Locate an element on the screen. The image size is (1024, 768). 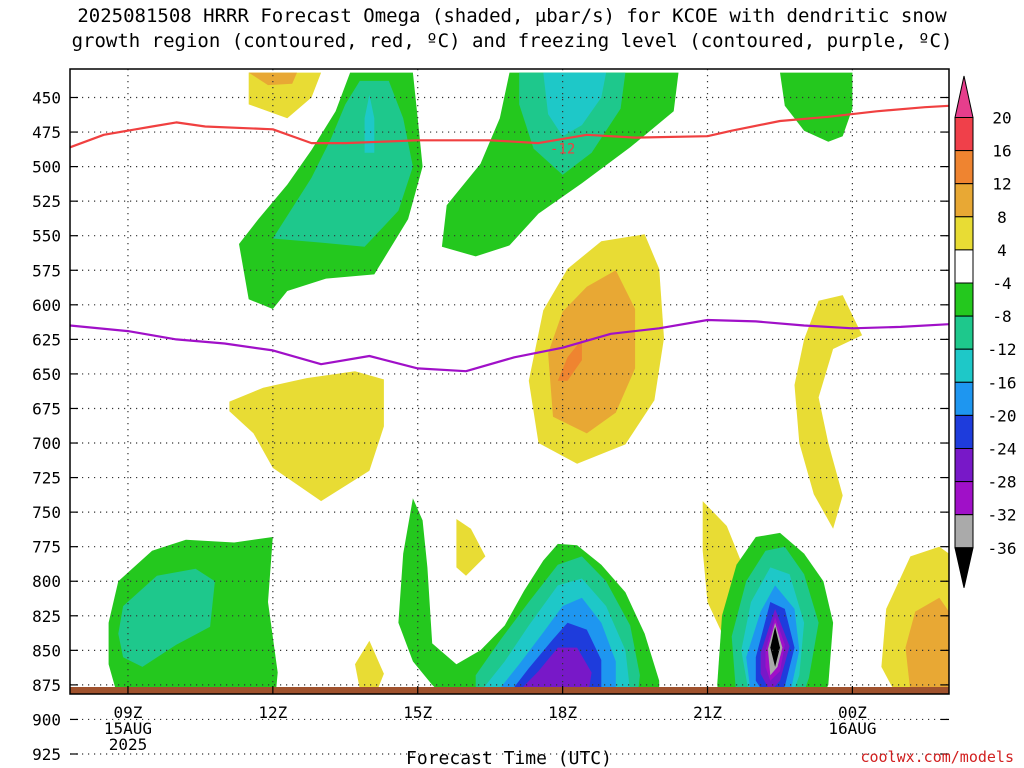
x-tick-label: 16AUG is located at coordinates (852, 728).